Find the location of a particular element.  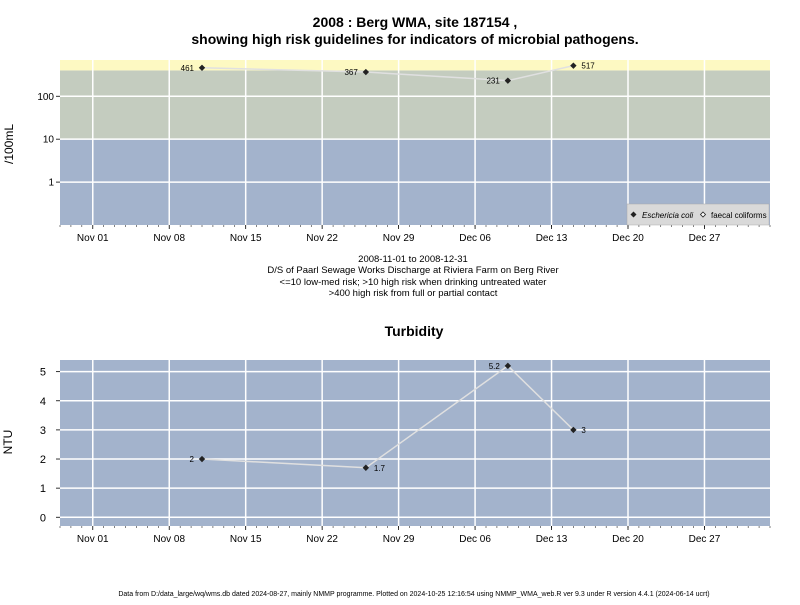

chart2-title: Turbidity is located at coordinates (414, 331).